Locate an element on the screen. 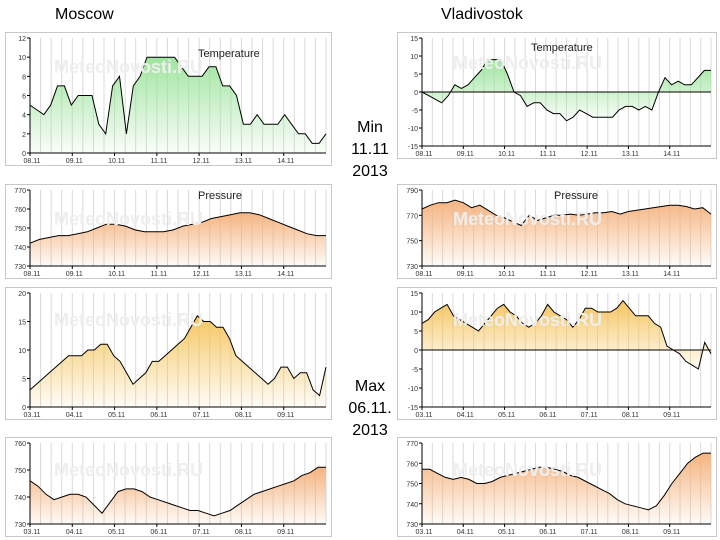 This screenshot has width=720, height=540. min-date: 11.11 is located at coordinates (370, 149).